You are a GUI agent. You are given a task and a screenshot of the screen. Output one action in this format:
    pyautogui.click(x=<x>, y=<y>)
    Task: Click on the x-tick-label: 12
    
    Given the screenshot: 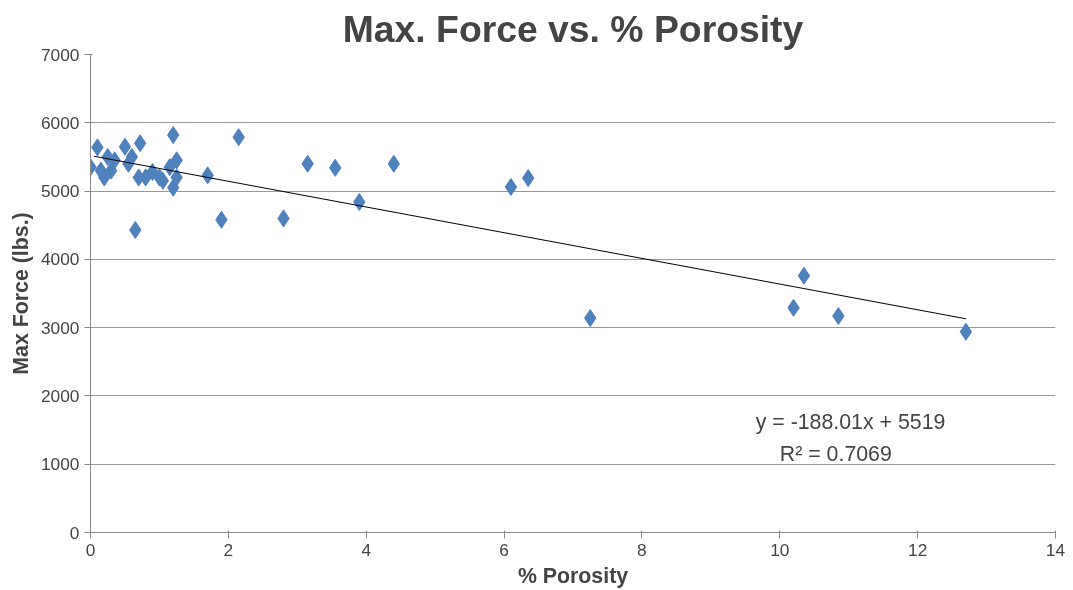 What is the action you would take?
    pyautogui.click(x=918, y=549)
    